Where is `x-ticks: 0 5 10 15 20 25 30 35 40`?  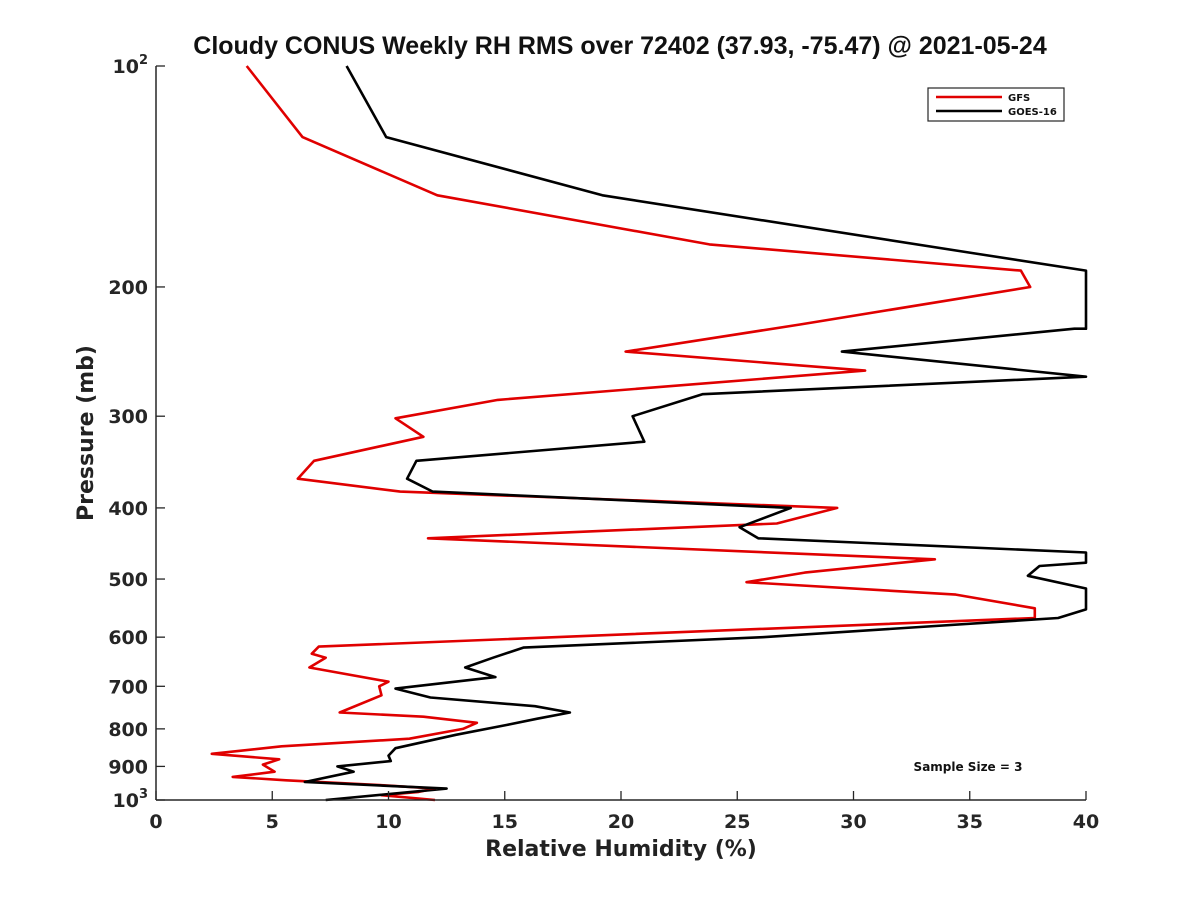
x-ticks: 0 5 10 15 20 25 30 35 40 is located at coordinates (624, 812).